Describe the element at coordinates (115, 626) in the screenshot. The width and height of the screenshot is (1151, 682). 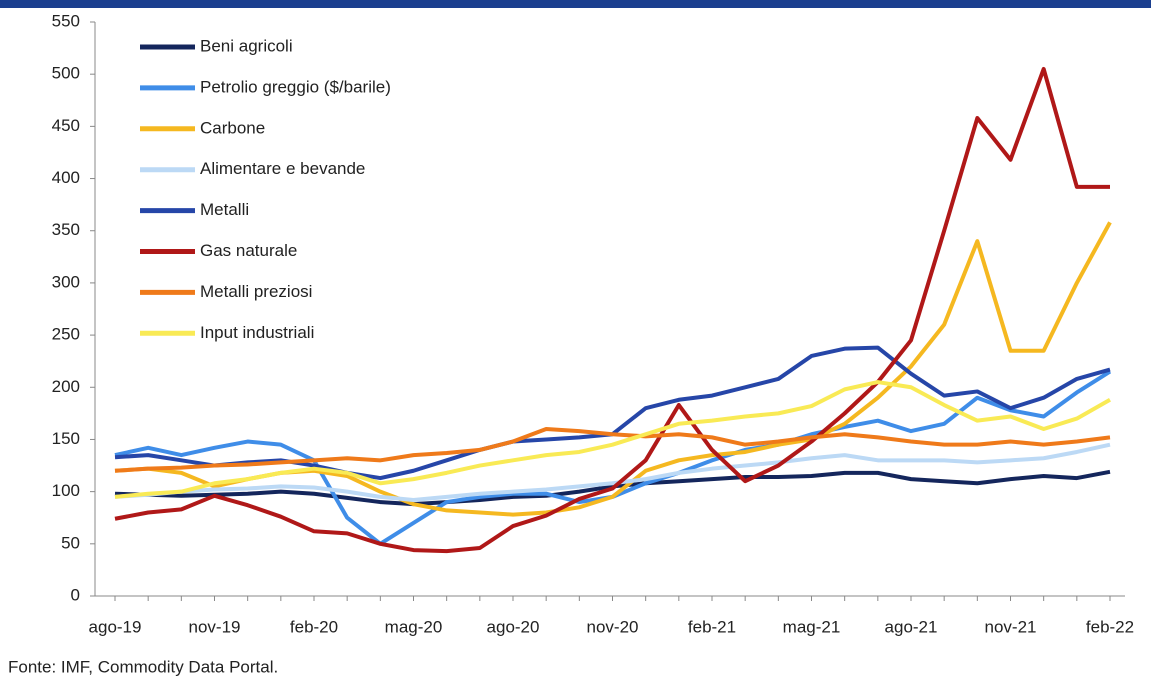
I see `x-tick-label: ago-19` at that location.